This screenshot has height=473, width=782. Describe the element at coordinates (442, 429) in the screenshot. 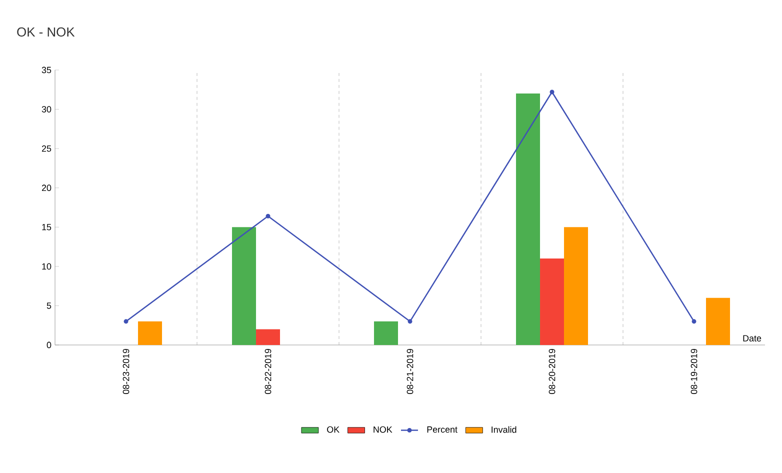

I see `legend-label: Percent` at that location.